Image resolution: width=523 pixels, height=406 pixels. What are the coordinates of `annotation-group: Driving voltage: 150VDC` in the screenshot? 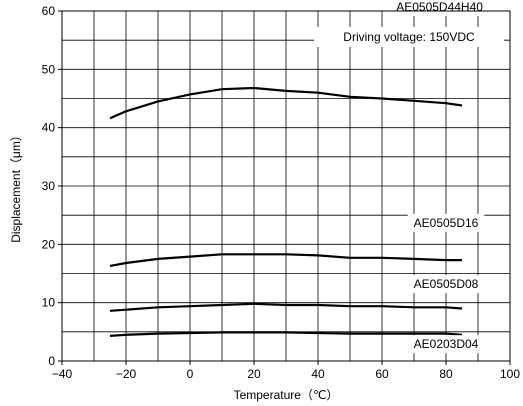 It's located at (409, 37).